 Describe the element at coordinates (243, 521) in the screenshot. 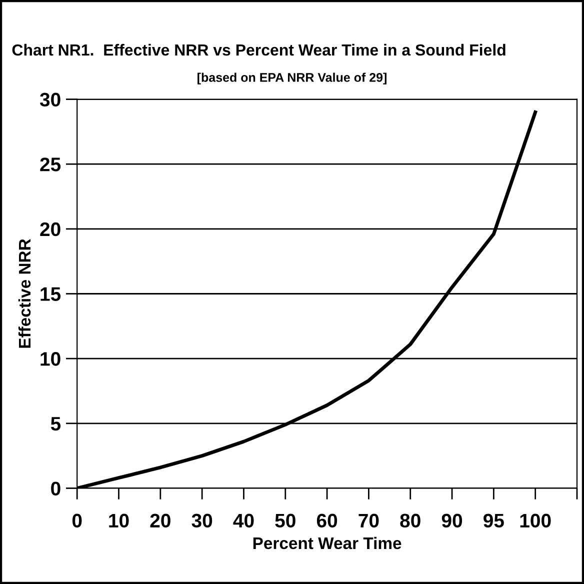

I see `x-tick-label: 40` at that location.